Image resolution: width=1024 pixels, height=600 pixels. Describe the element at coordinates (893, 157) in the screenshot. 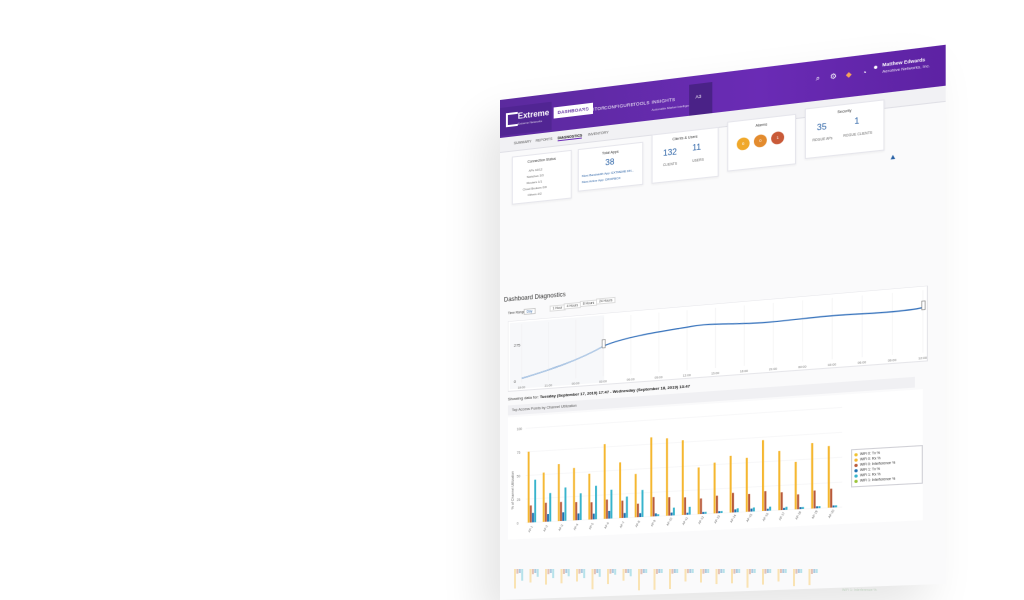

I see `collapse-up-icon: ▲` at that location.